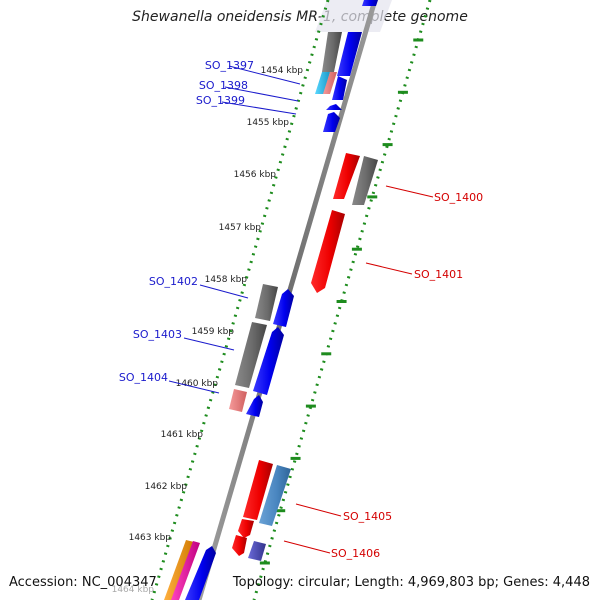 The width and height of the screenshot is (600, 600). Describe the element at coordinates (282, 71) in the screenshot. I see `tick-label: 1454 kbp` at that location.